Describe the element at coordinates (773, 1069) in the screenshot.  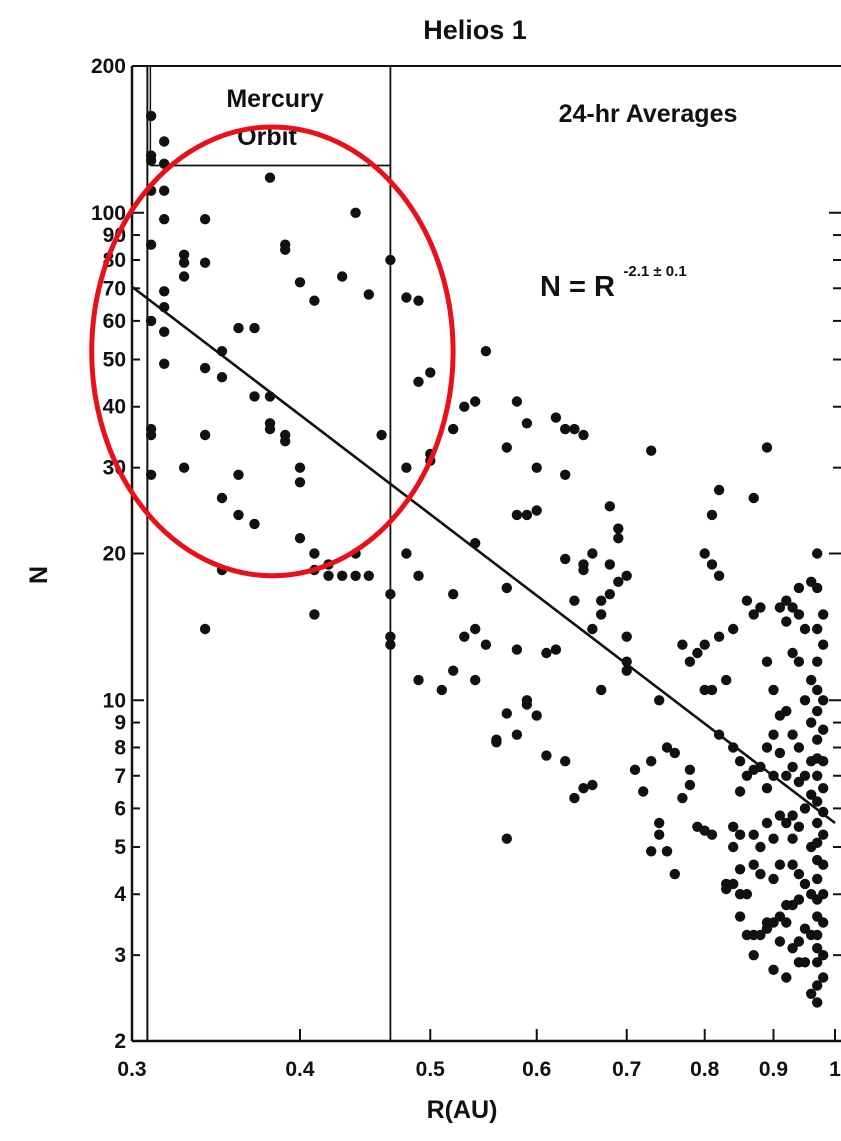
I see `x-tick-label: 0.9` at that location.